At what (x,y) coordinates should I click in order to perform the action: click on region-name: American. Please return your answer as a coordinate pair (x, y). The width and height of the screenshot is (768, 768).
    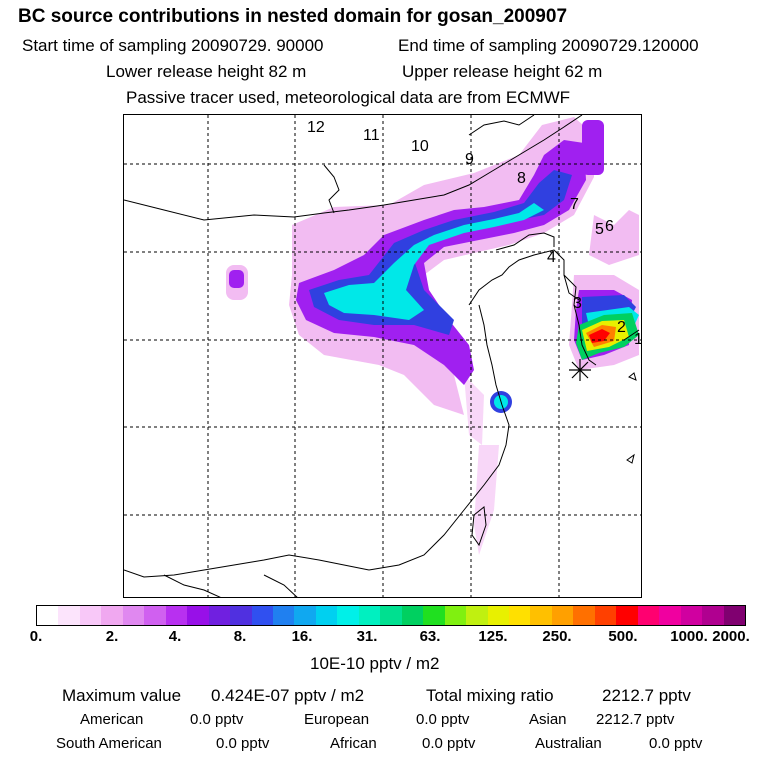
    Looking at the image, I should click on (112, 719).